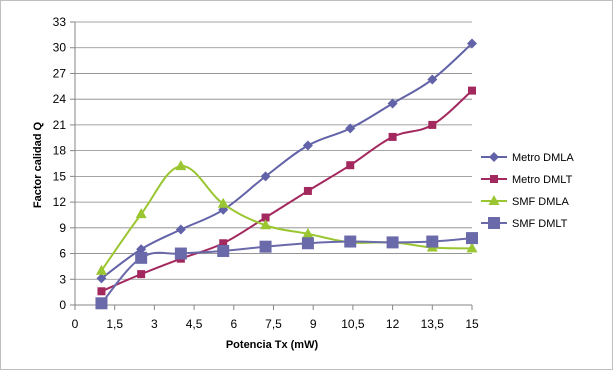 This screenshot has height=370, width=613. I want to click on legend: Metro DMLA Metro DMLT SMF DMLA SMF DMLT, so click(527, 191).